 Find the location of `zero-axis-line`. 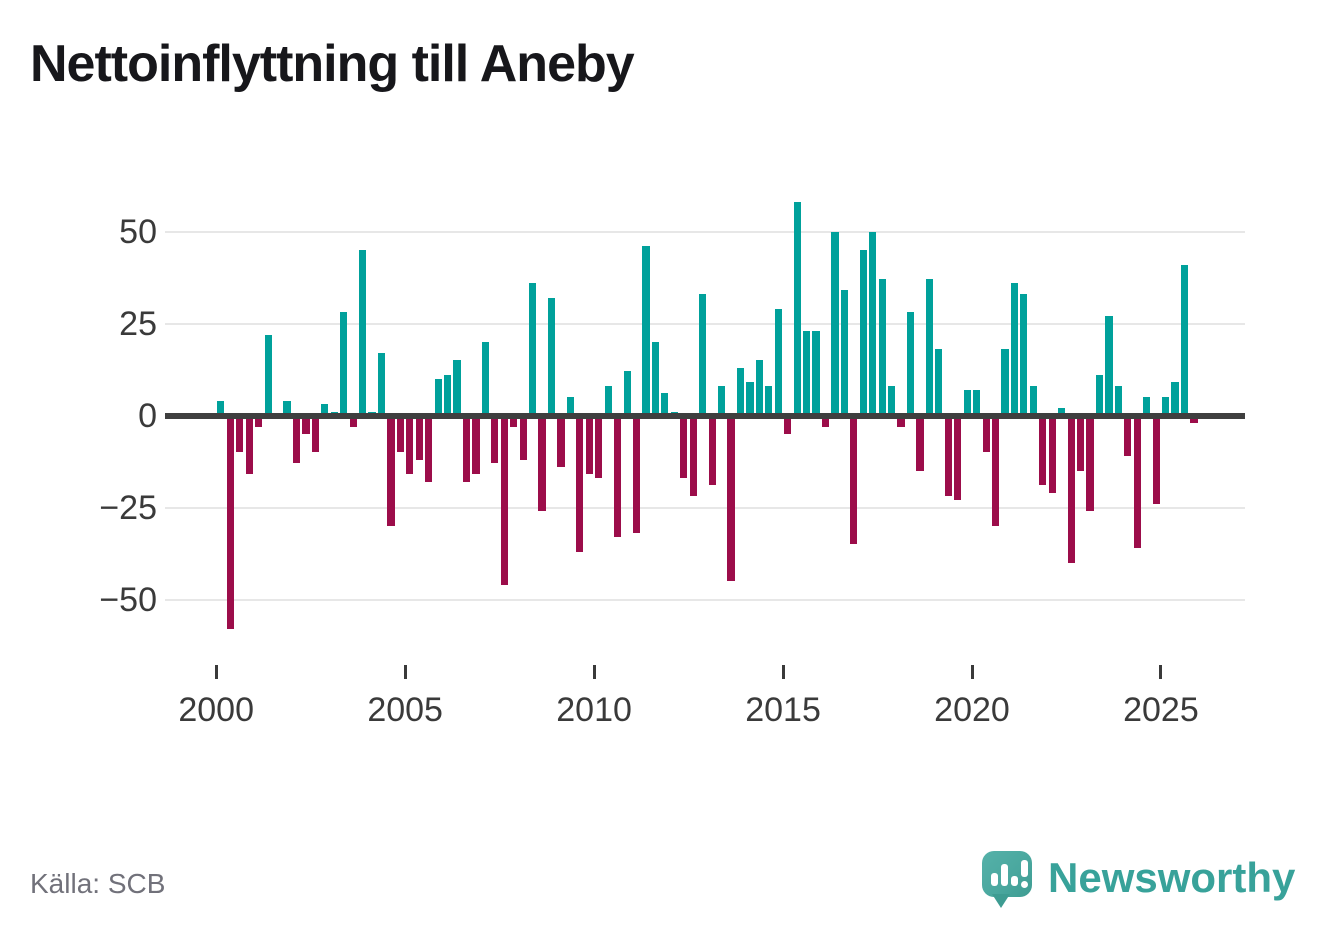

zero-axis-line is located at coordinates (705, 415).